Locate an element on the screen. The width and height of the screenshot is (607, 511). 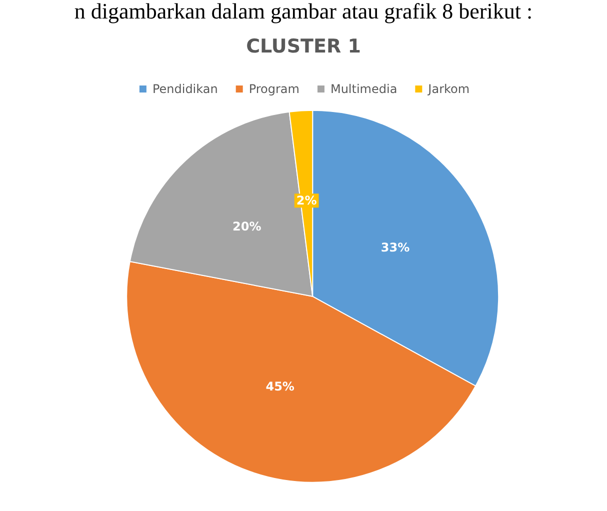
data-label: 2% is located at coordinates (306, 201).